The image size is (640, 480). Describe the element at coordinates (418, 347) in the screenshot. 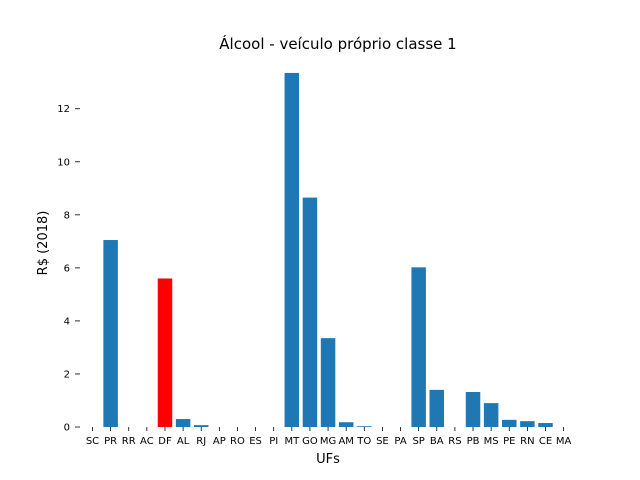

I see `bar-sp` at that location.